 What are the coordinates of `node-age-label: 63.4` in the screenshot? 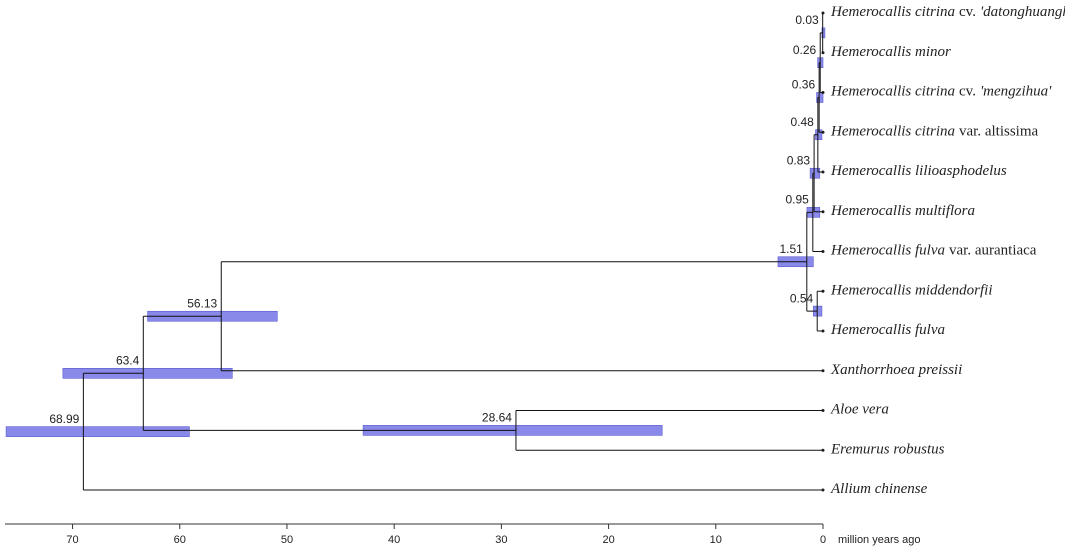 It's located at (128, 360).